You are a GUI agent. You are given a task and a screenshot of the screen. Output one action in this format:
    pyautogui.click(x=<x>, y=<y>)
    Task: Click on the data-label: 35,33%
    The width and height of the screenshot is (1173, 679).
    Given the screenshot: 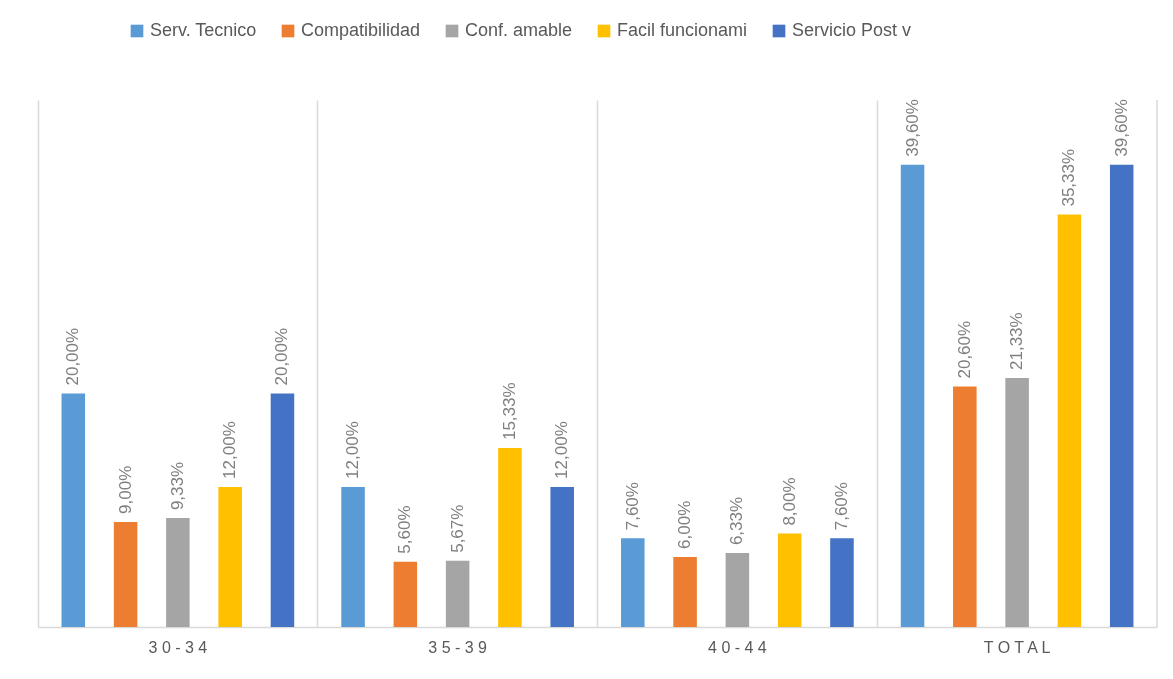 What is the action you would take?
    pyautogui.click(x=1069, y=177)
    